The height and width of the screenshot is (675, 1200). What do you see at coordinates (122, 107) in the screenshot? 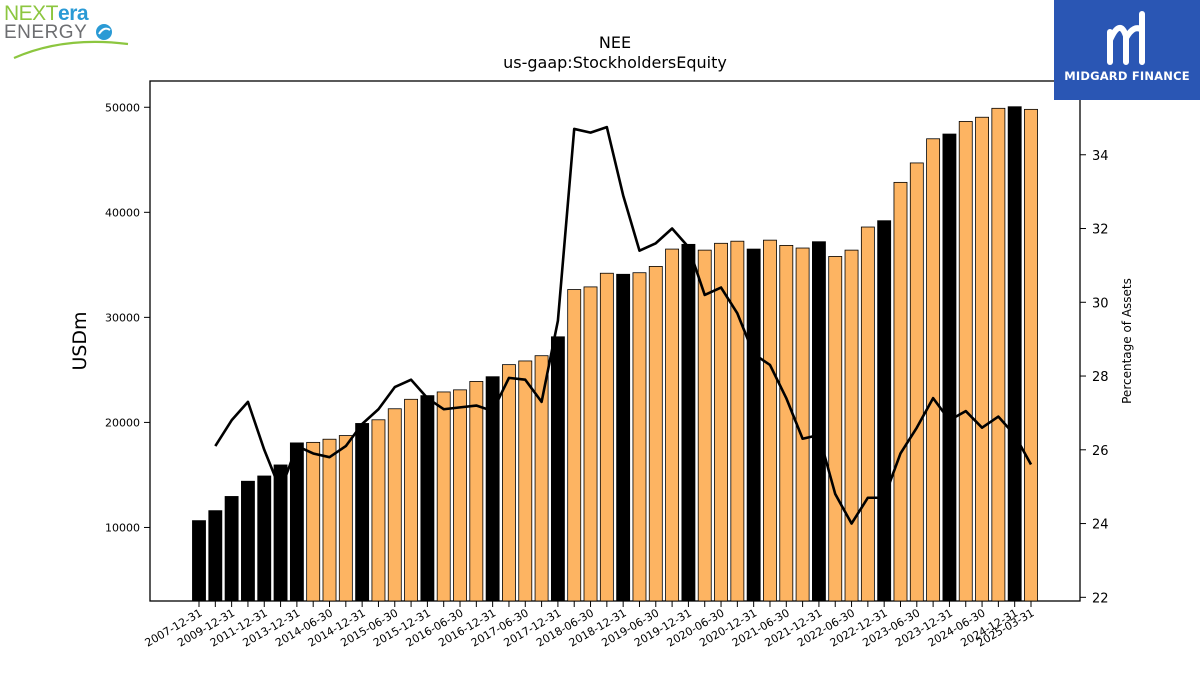
I see `y-tick-label: 50000` at bounding box center [122, 107].